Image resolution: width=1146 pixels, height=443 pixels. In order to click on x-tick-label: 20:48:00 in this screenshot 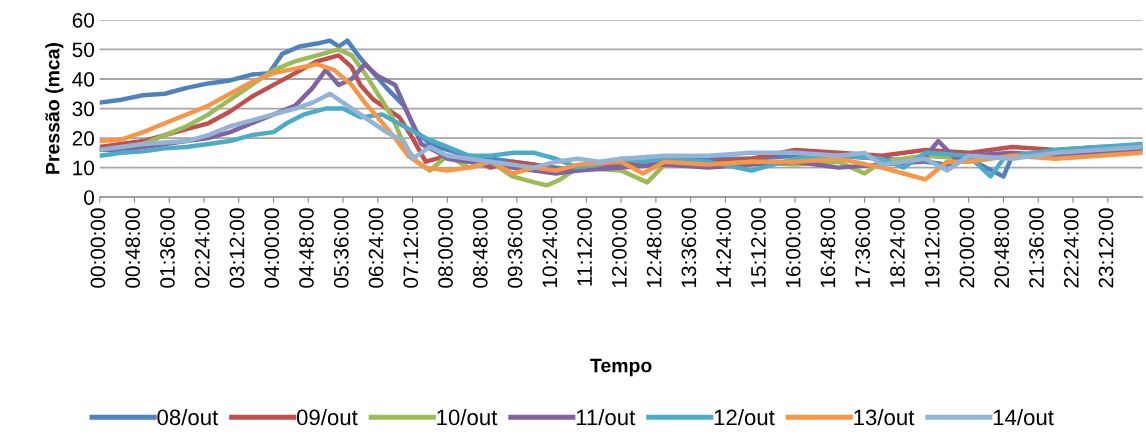, I will do `click(1002, 248)`.